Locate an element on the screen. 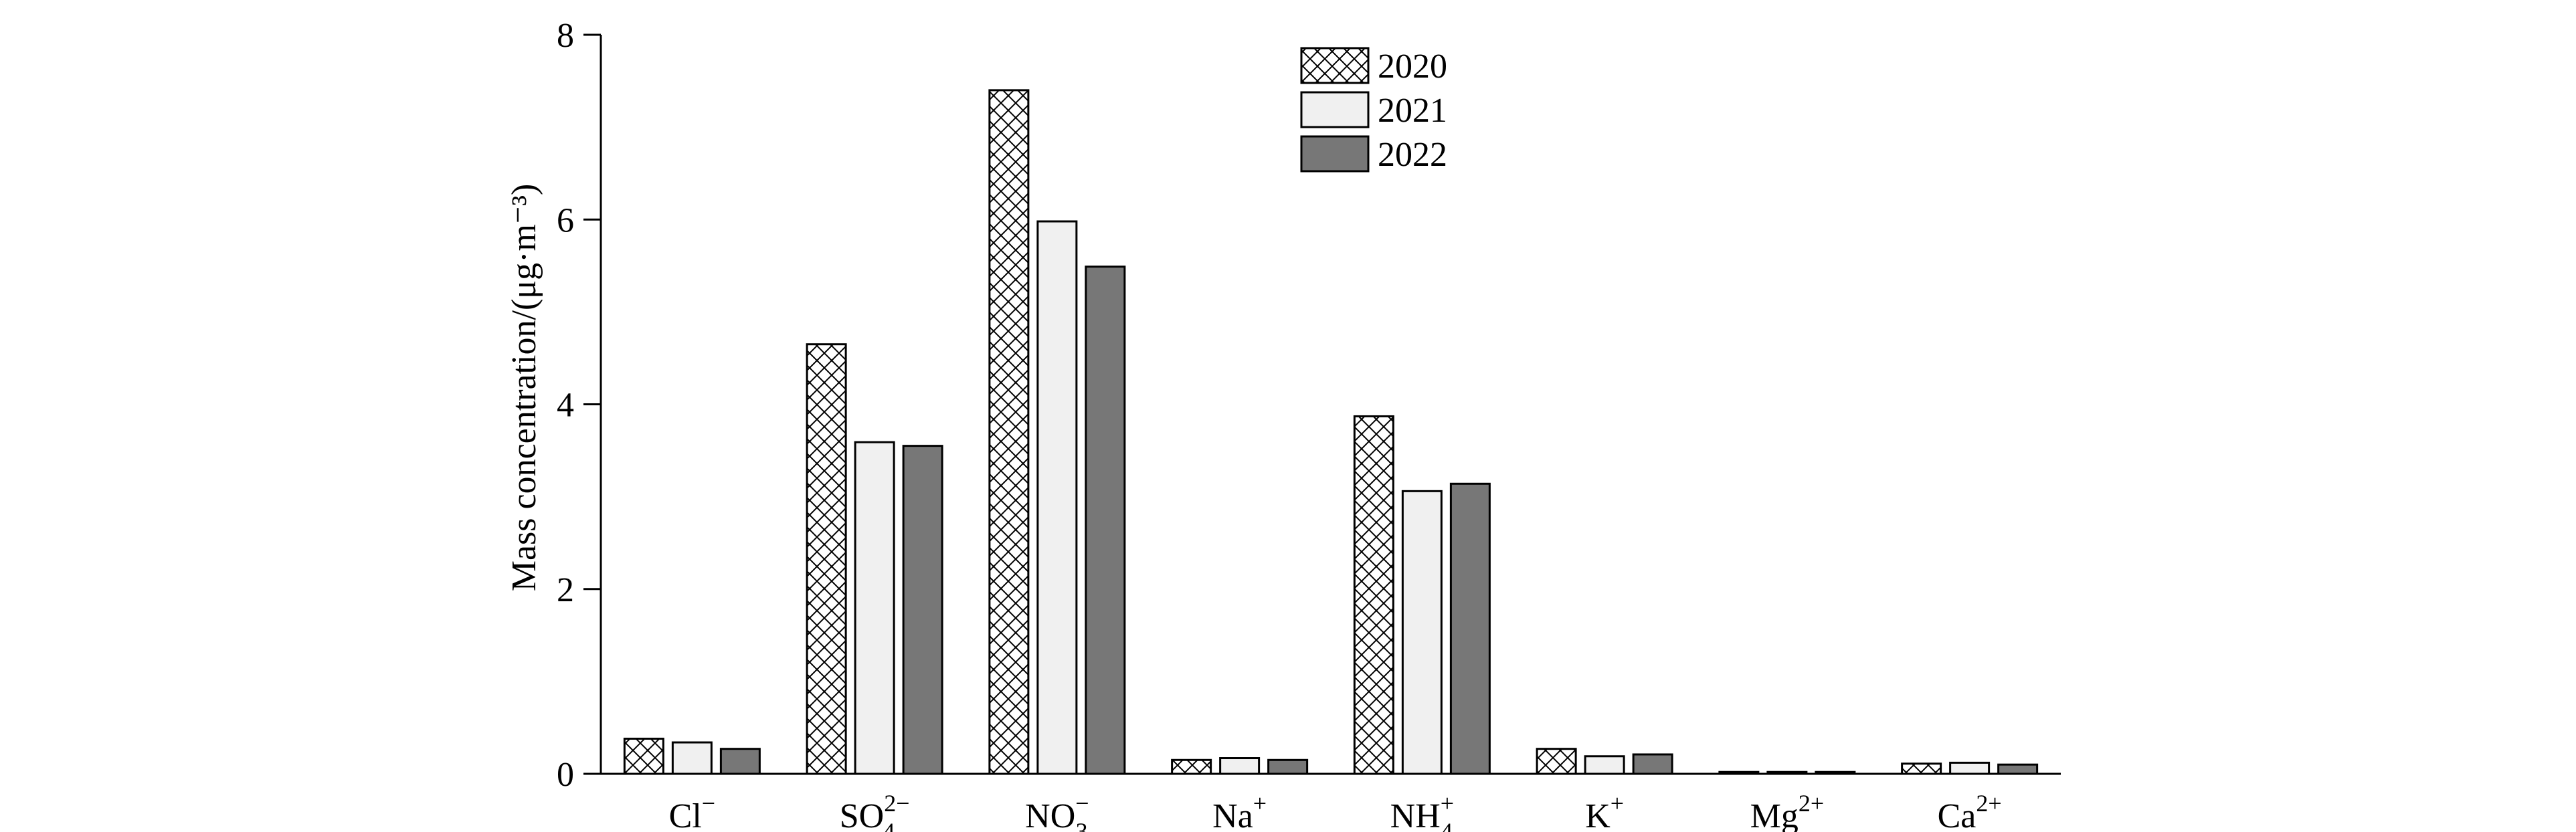  category-labels: Cl− SO2− 4 NO− 3 Na+ NH+ 4 K+ Mg2+ Ca2+ is located at coordinates (1335, 811).